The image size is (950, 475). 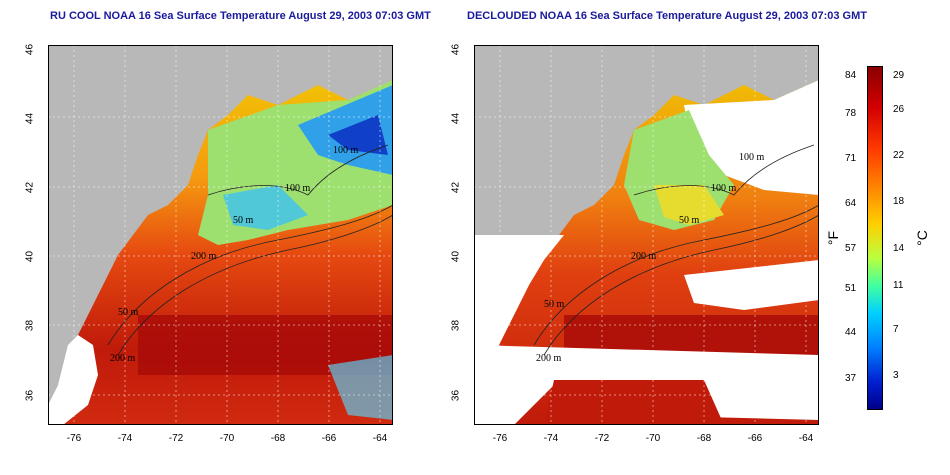 What do you see at coordinates (899, 155) in the screenshot?
I see `celsius-tick: 22` at bounding box center [899, 155].